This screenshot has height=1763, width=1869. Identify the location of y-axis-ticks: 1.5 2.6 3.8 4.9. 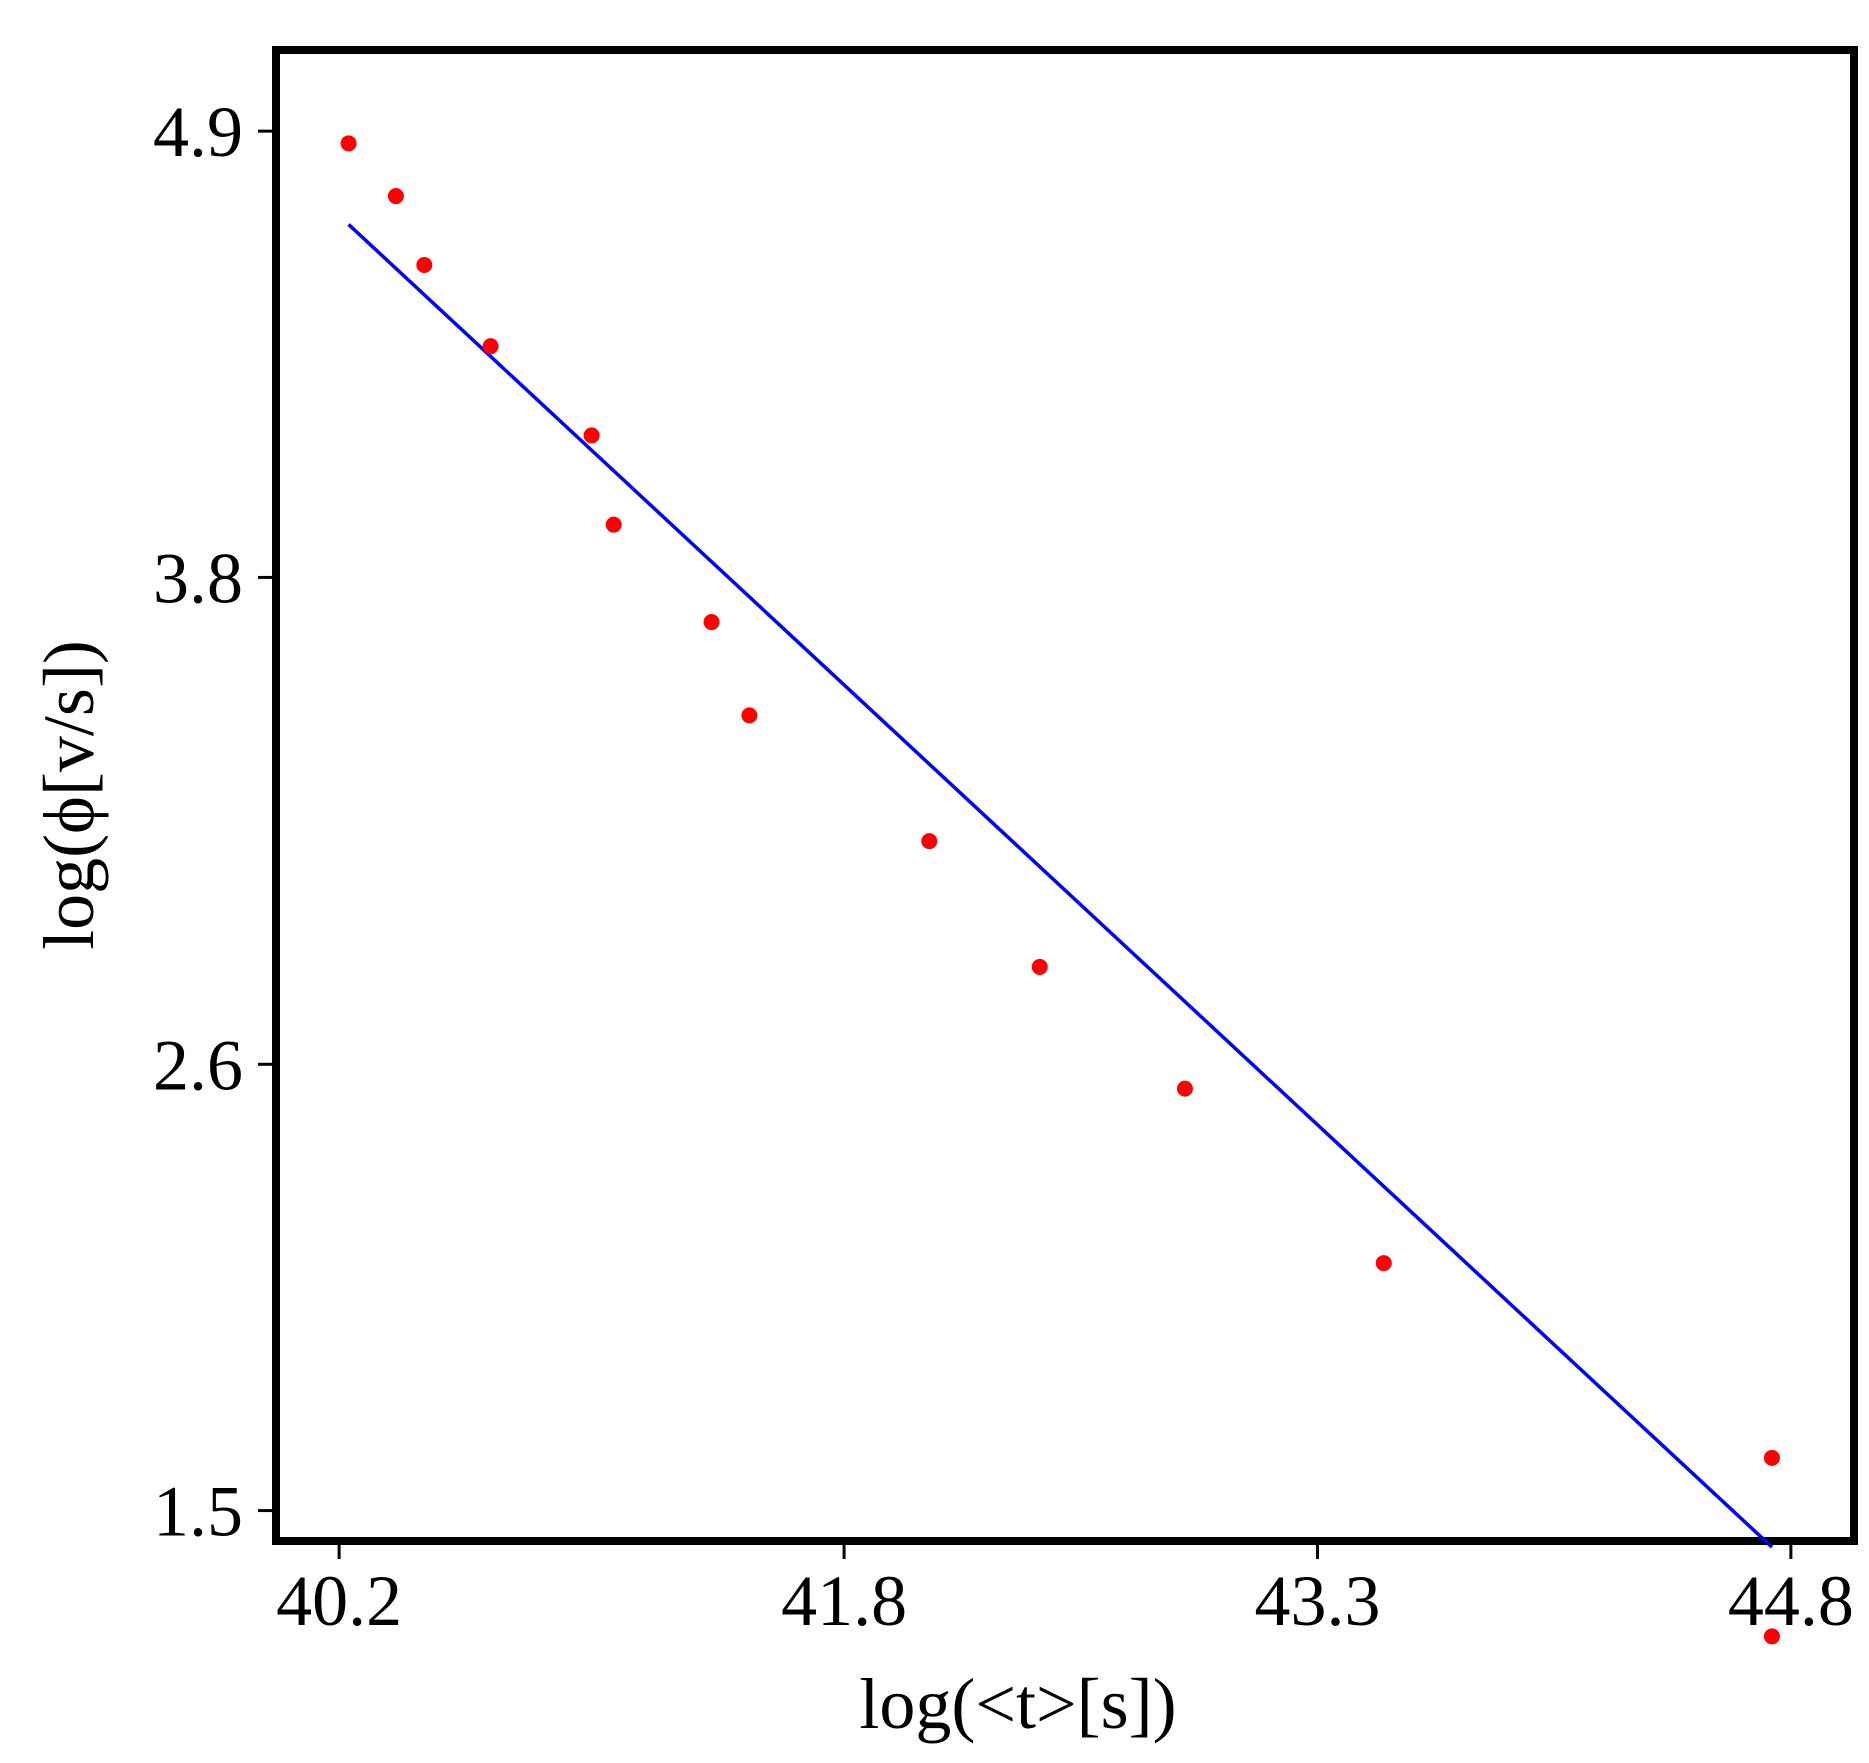
(212, 822).